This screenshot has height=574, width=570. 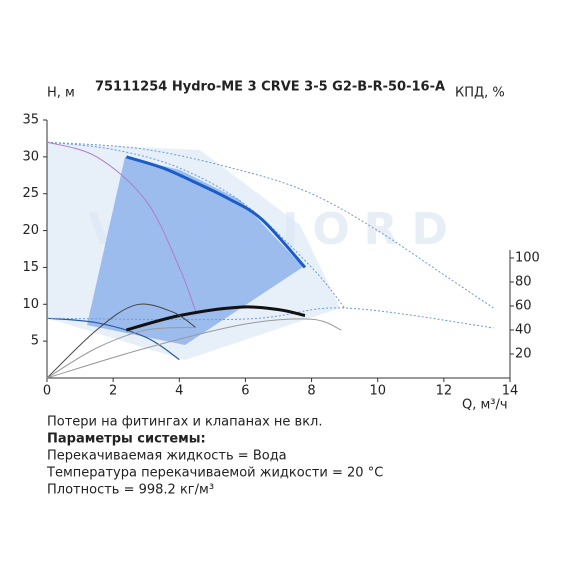 I want to click on x-tick-label: 12, so click(x=444, y=391).